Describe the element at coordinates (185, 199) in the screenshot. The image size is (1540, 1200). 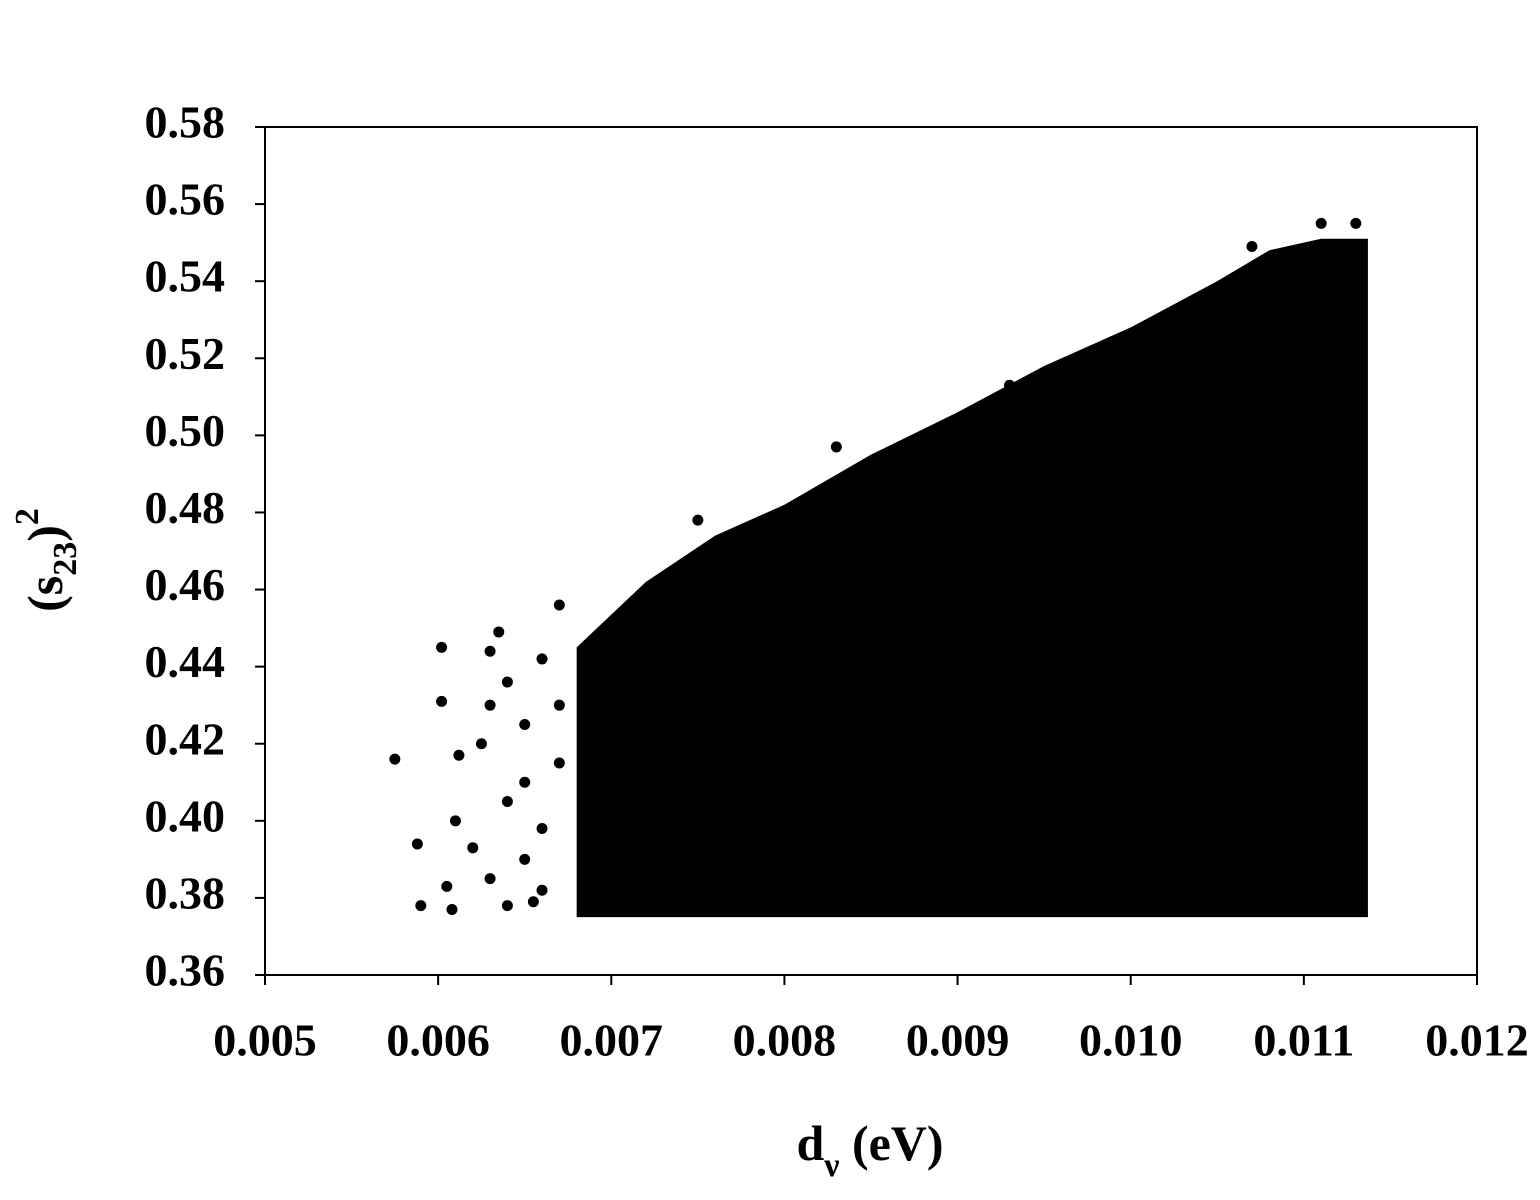
I see `y-tick-label: 0.56` at that location.